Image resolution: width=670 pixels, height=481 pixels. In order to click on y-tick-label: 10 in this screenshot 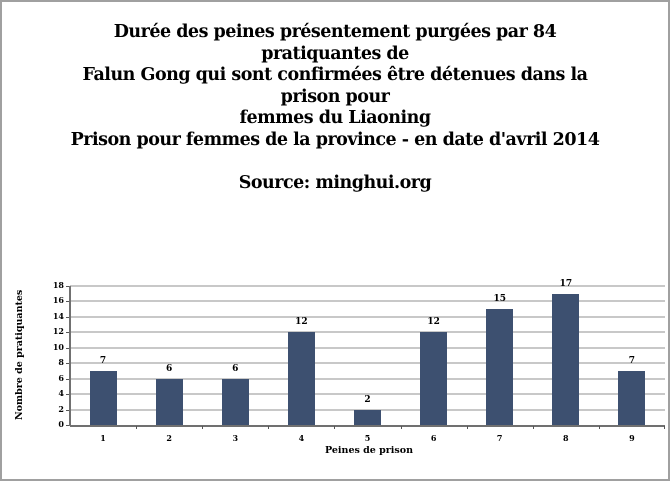, I will do `click(58, 346)`.